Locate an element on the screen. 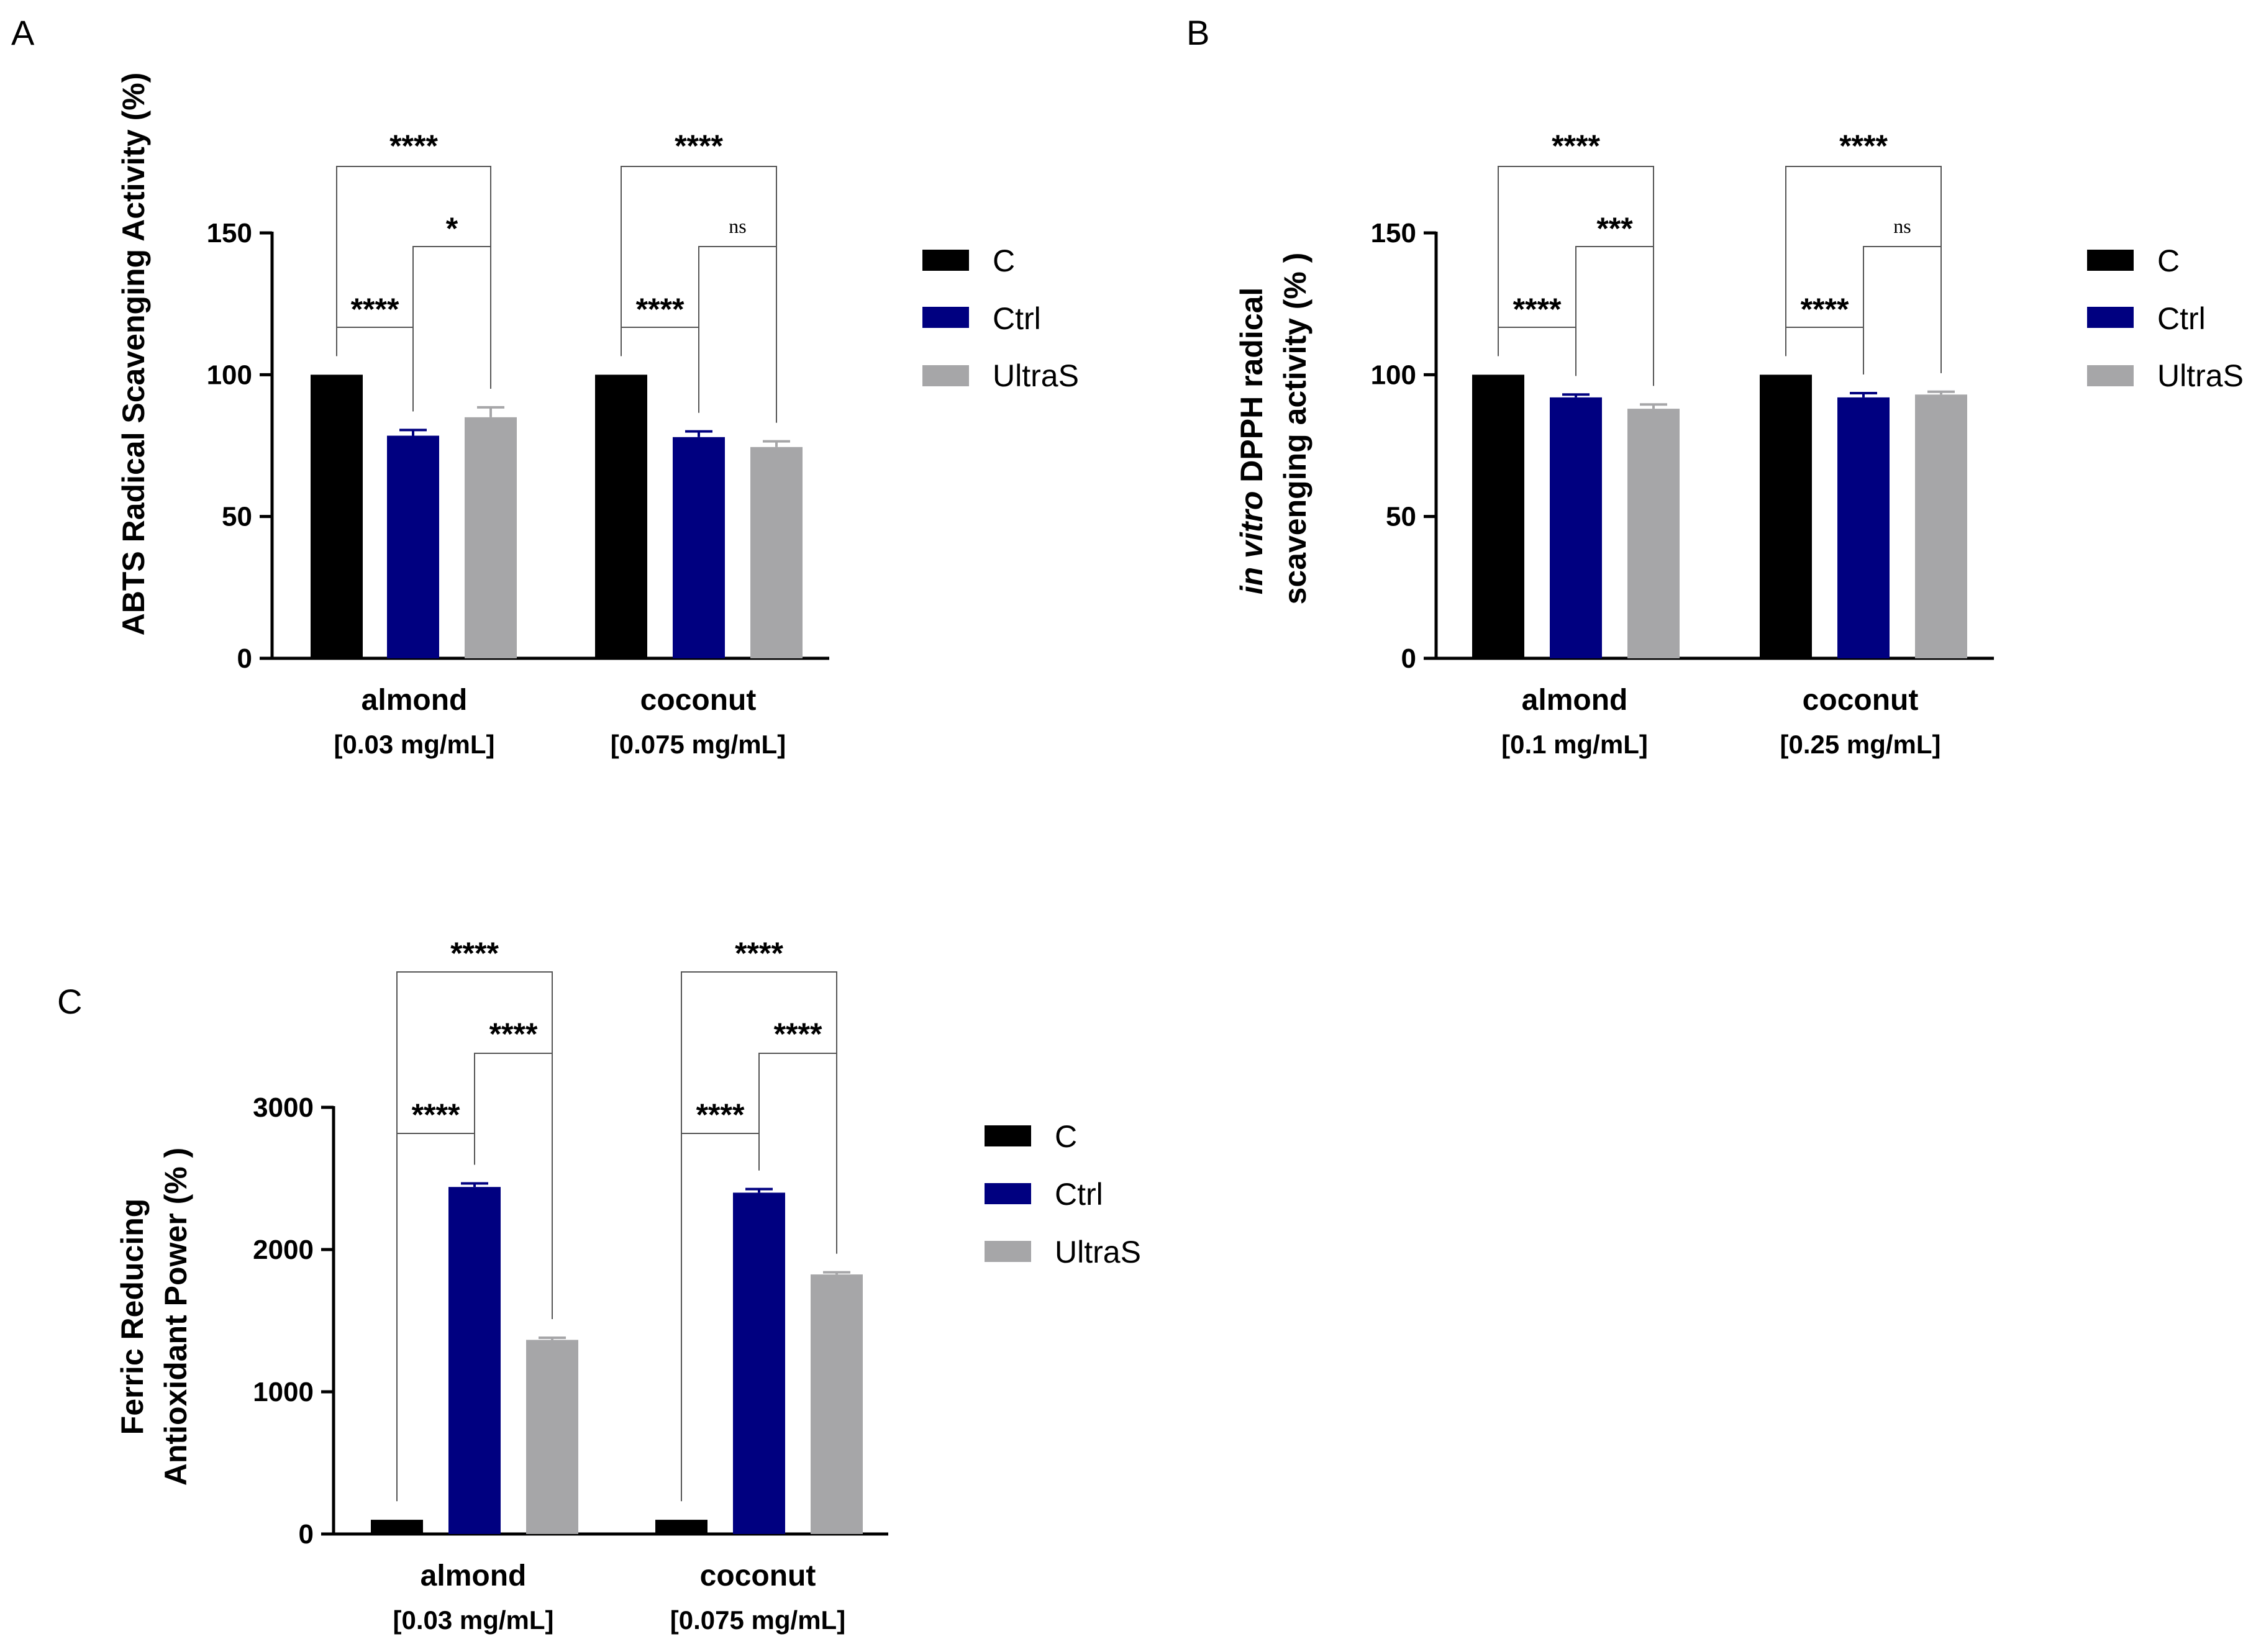 The height and width of the screenshot is (1652, 2261). y-axis-title-line2: scavenging activity (% ) is located at coordinates (1295, 429).